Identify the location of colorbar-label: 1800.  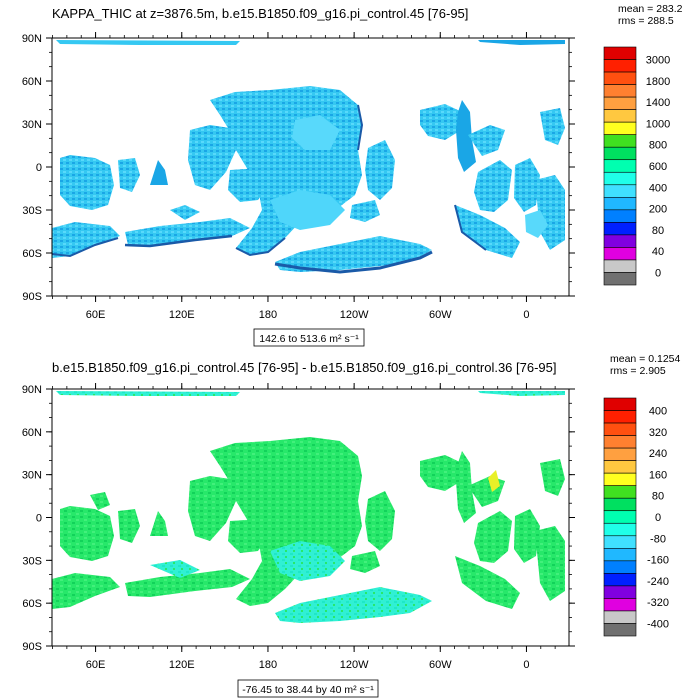
(658, 82).